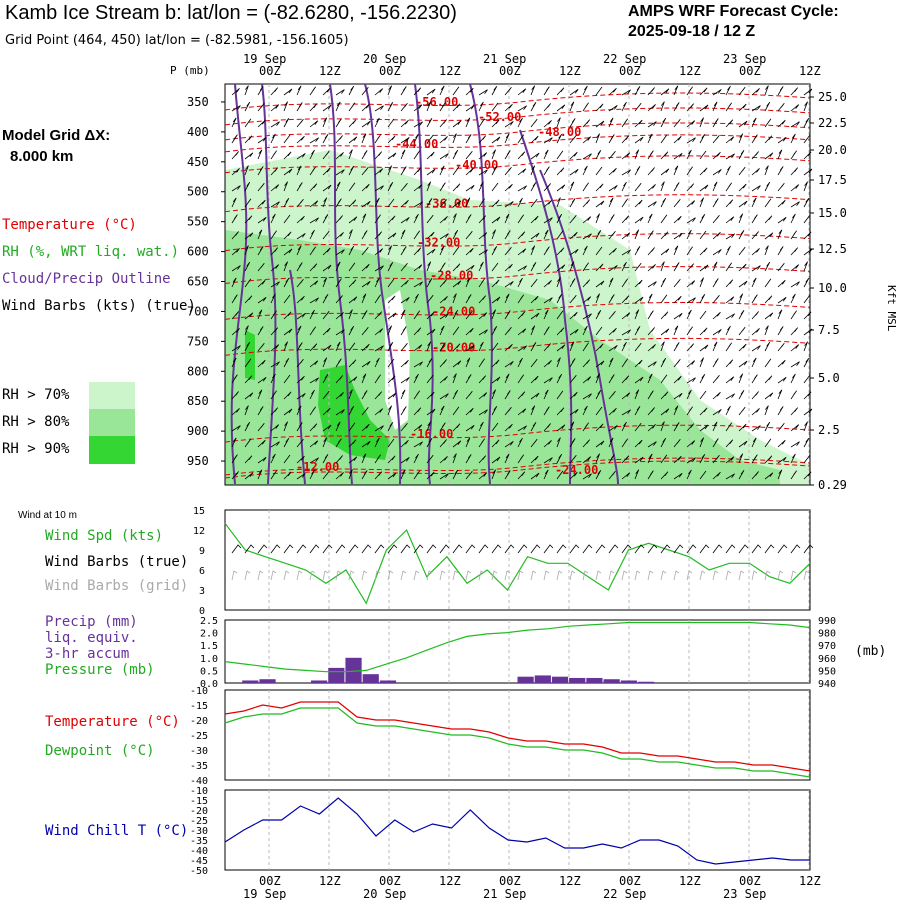 The width and height of the screenshot is (900, 900). What do you see at coordinates (198, 252) in the screenshot?
I see `pressure-tick-label: 600` at bounding box center [198, 252].